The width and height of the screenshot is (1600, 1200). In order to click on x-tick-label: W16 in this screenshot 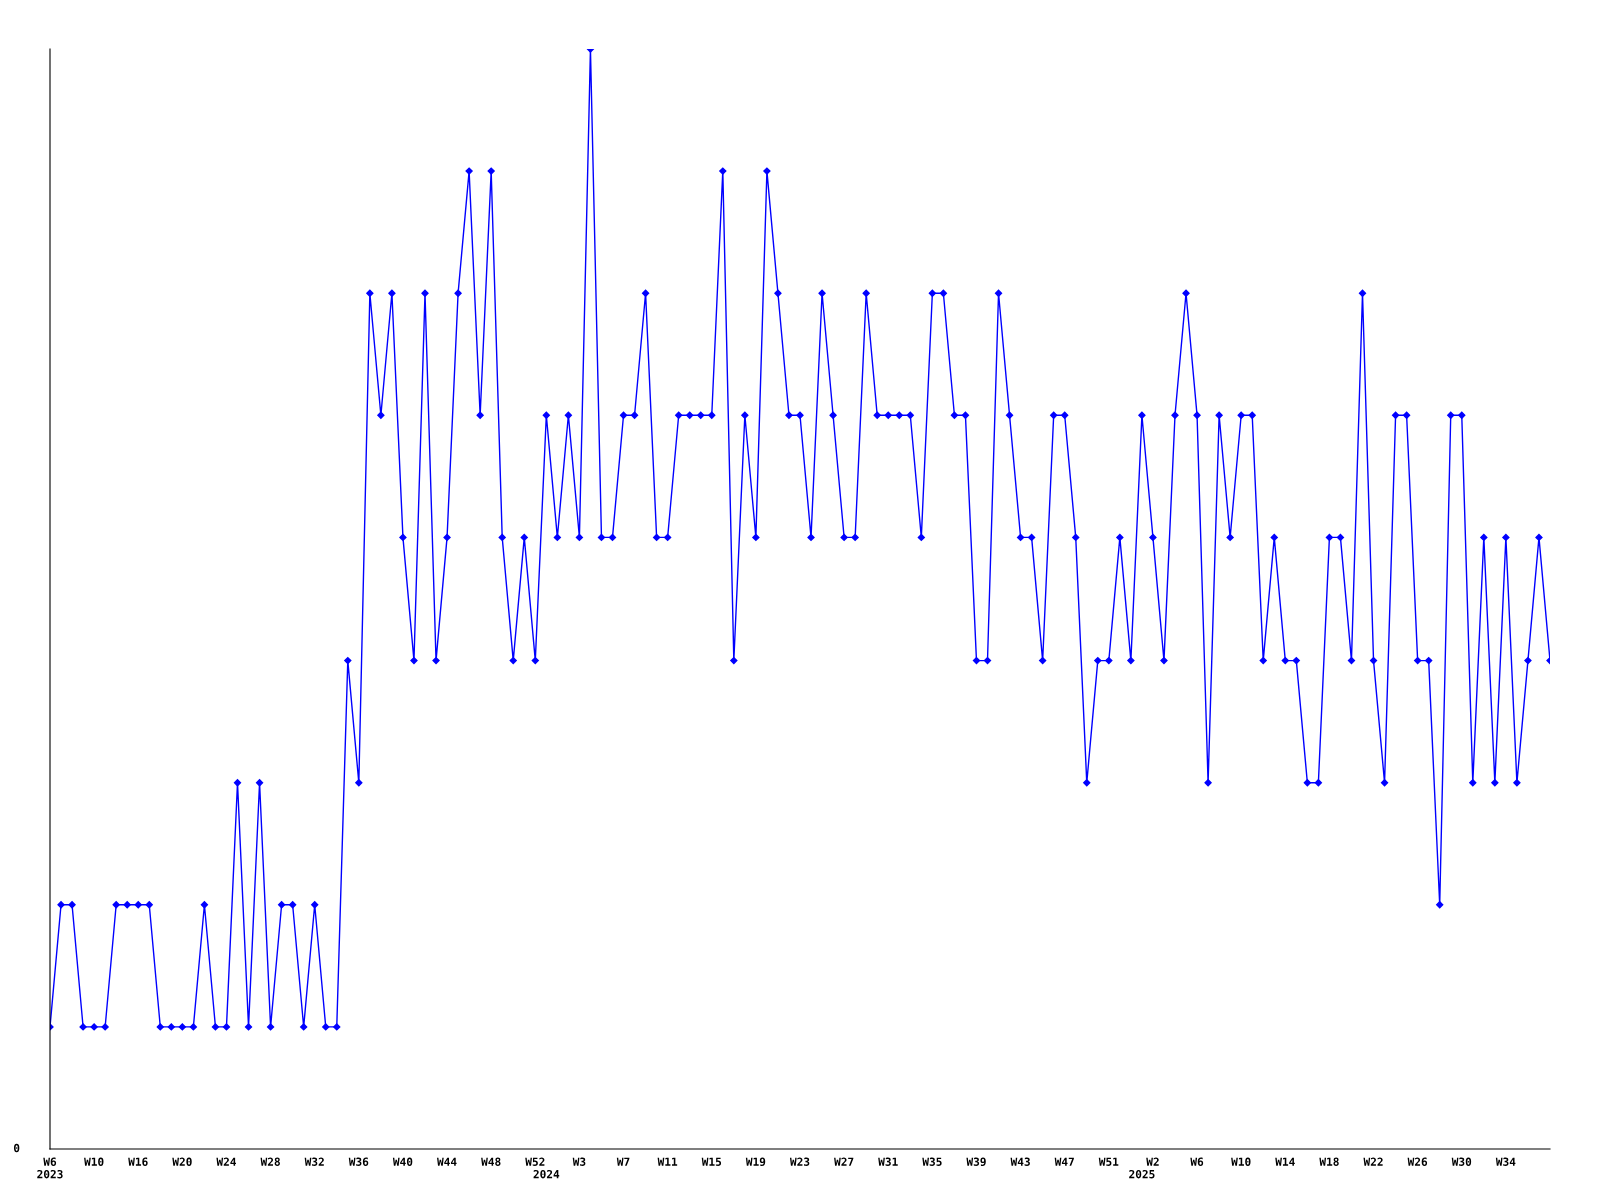, I will do `click(138, 1161)`.